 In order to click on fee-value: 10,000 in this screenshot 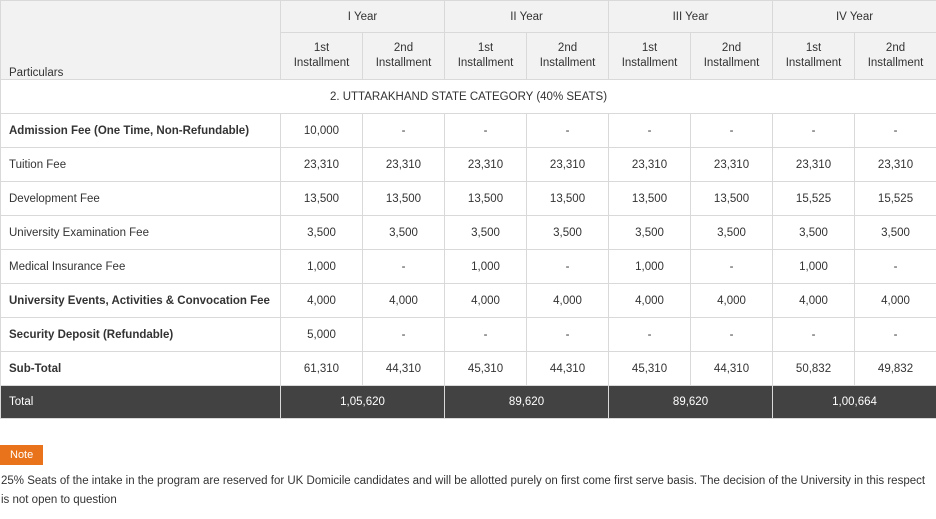, I will do `click(321, 130)`.